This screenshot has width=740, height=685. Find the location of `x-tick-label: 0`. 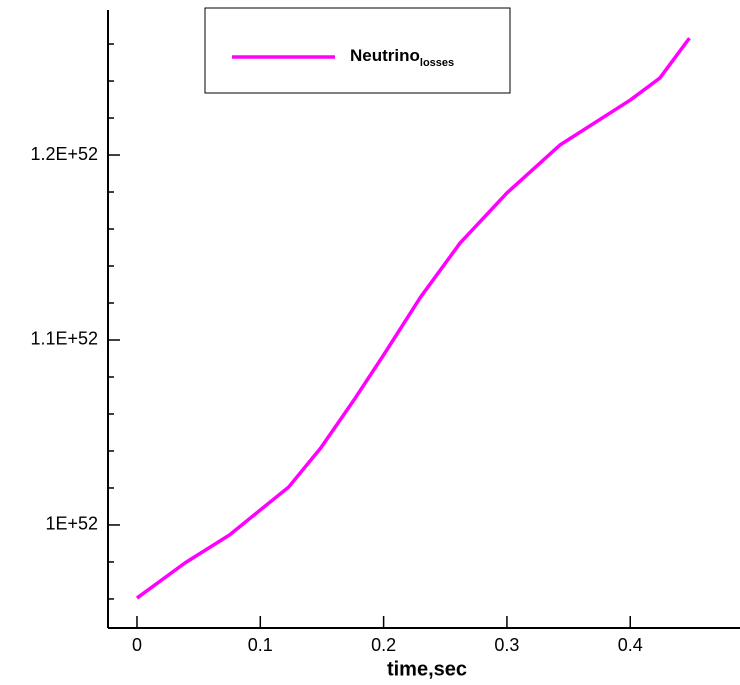

x-tick-label: 0 is located at coordinates (137, 645).